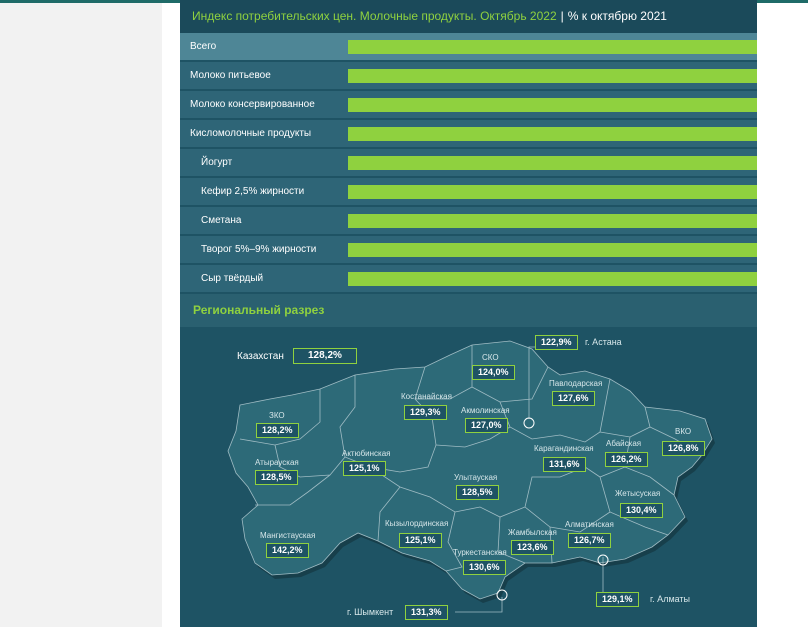 The height and width of the screenshot is (627, 808). What do you see at coordinates (490, 357) in the screenshot?
I see `region-name: СКО` at bounding box center [490, 357].